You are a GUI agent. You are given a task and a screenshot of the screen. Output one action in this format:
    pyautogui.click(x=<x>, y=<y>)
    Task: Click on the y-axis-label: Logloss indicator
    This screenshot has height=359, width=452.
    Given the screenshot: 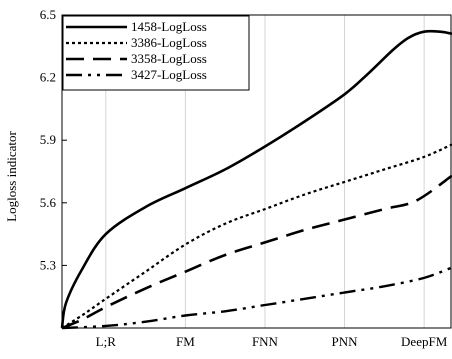 What is the action you would take?
    pyautogui.click(x=11, y=176)
    